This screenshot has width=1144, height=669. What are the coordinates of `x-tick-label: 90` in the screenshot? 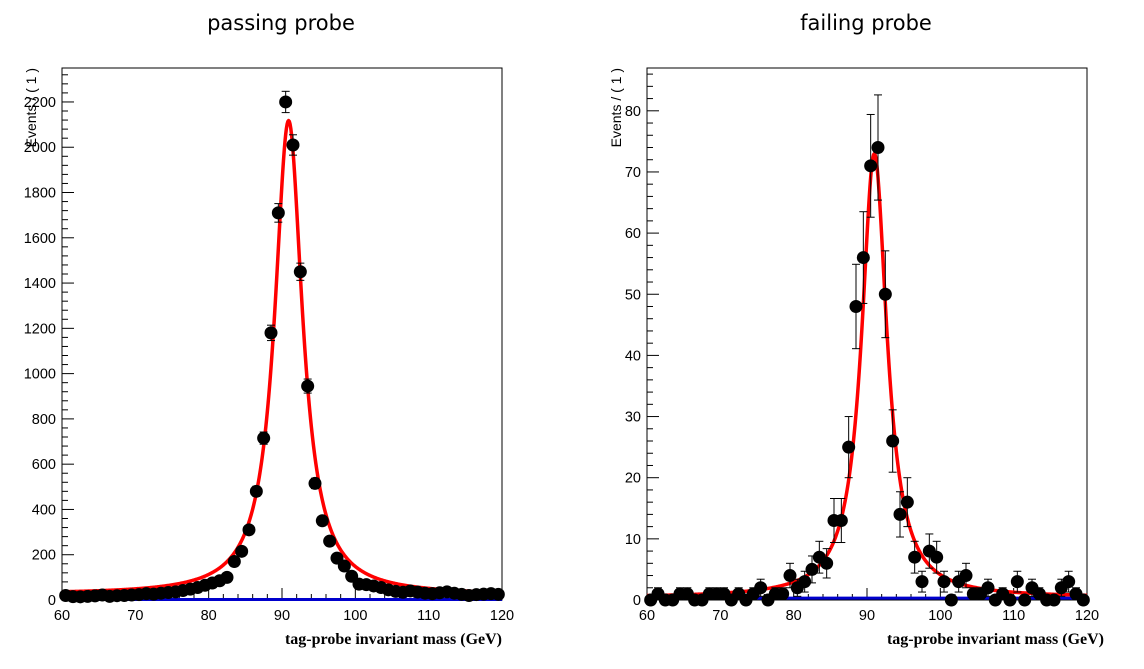 It's located at (867, 616).